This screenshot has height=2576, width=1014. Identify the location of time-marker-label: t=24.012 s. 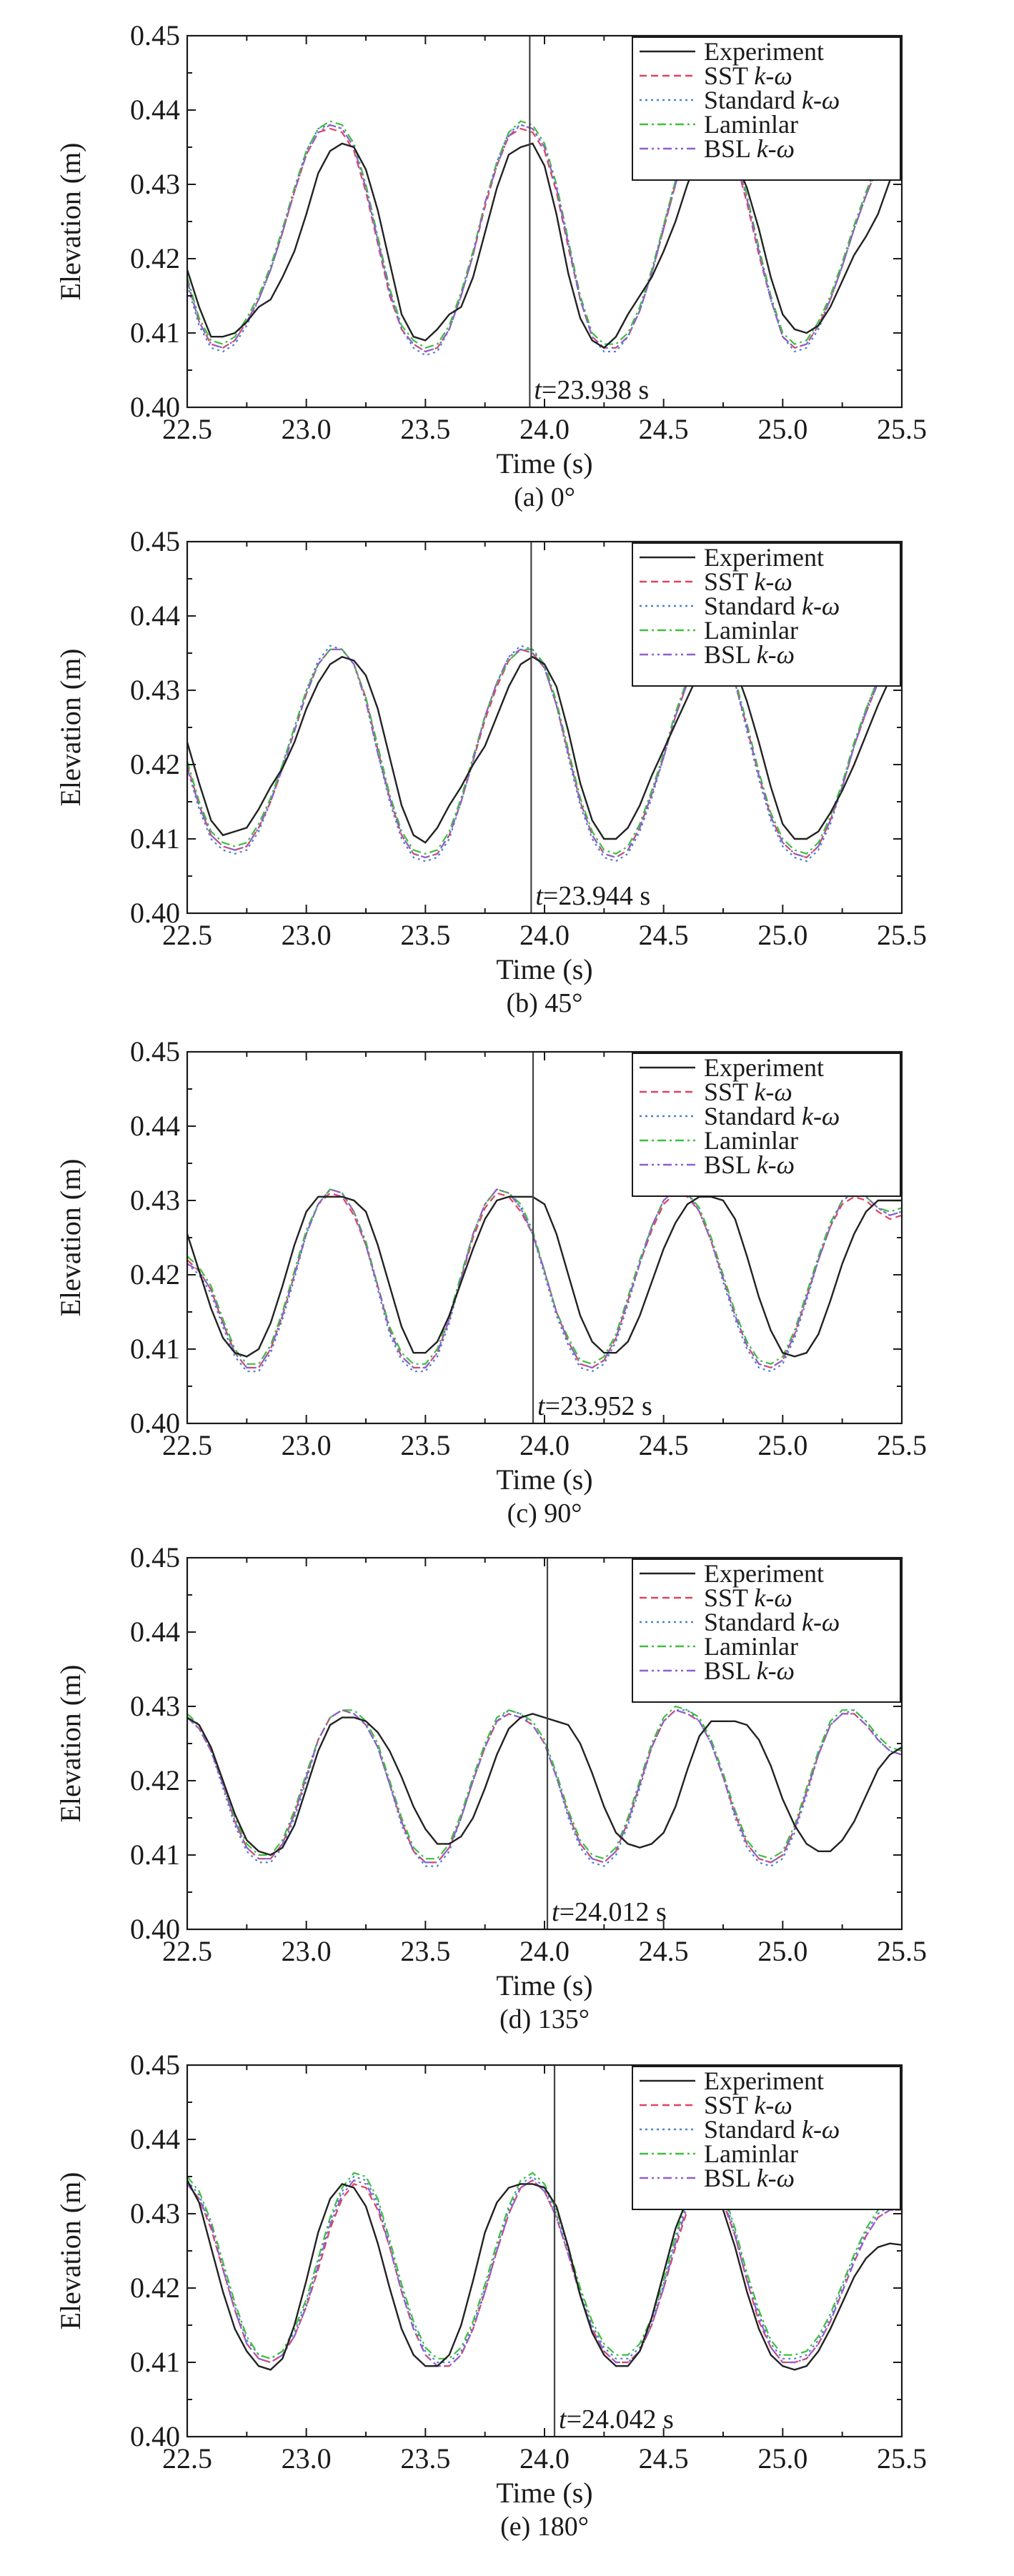
(609, 1912).